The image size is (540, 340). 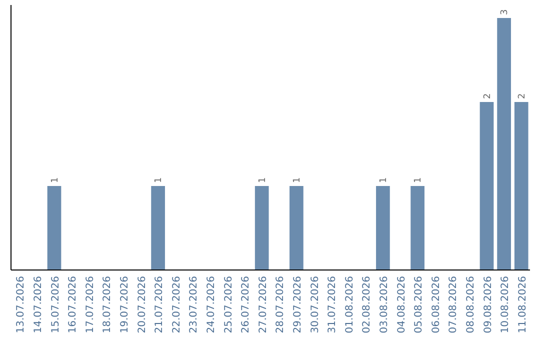 What do you see at coordinates (108, 305) in the screenshot?
I see `x-tick-label: 18.07.2026` at bounding box center [108, 305].